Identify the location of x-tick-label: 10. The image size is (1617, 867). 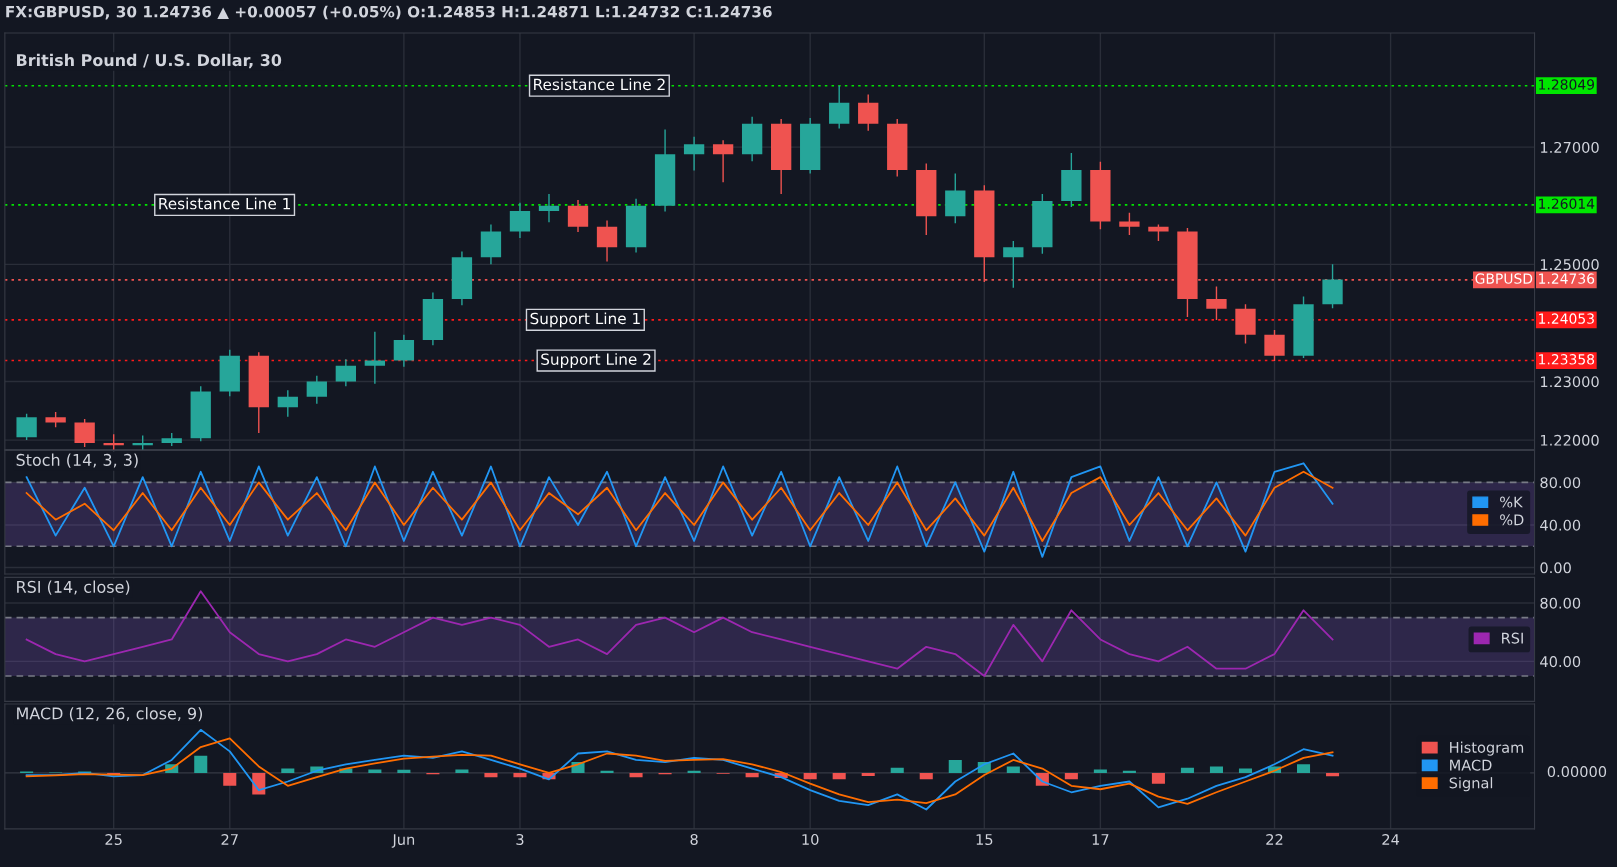
(810, 839).